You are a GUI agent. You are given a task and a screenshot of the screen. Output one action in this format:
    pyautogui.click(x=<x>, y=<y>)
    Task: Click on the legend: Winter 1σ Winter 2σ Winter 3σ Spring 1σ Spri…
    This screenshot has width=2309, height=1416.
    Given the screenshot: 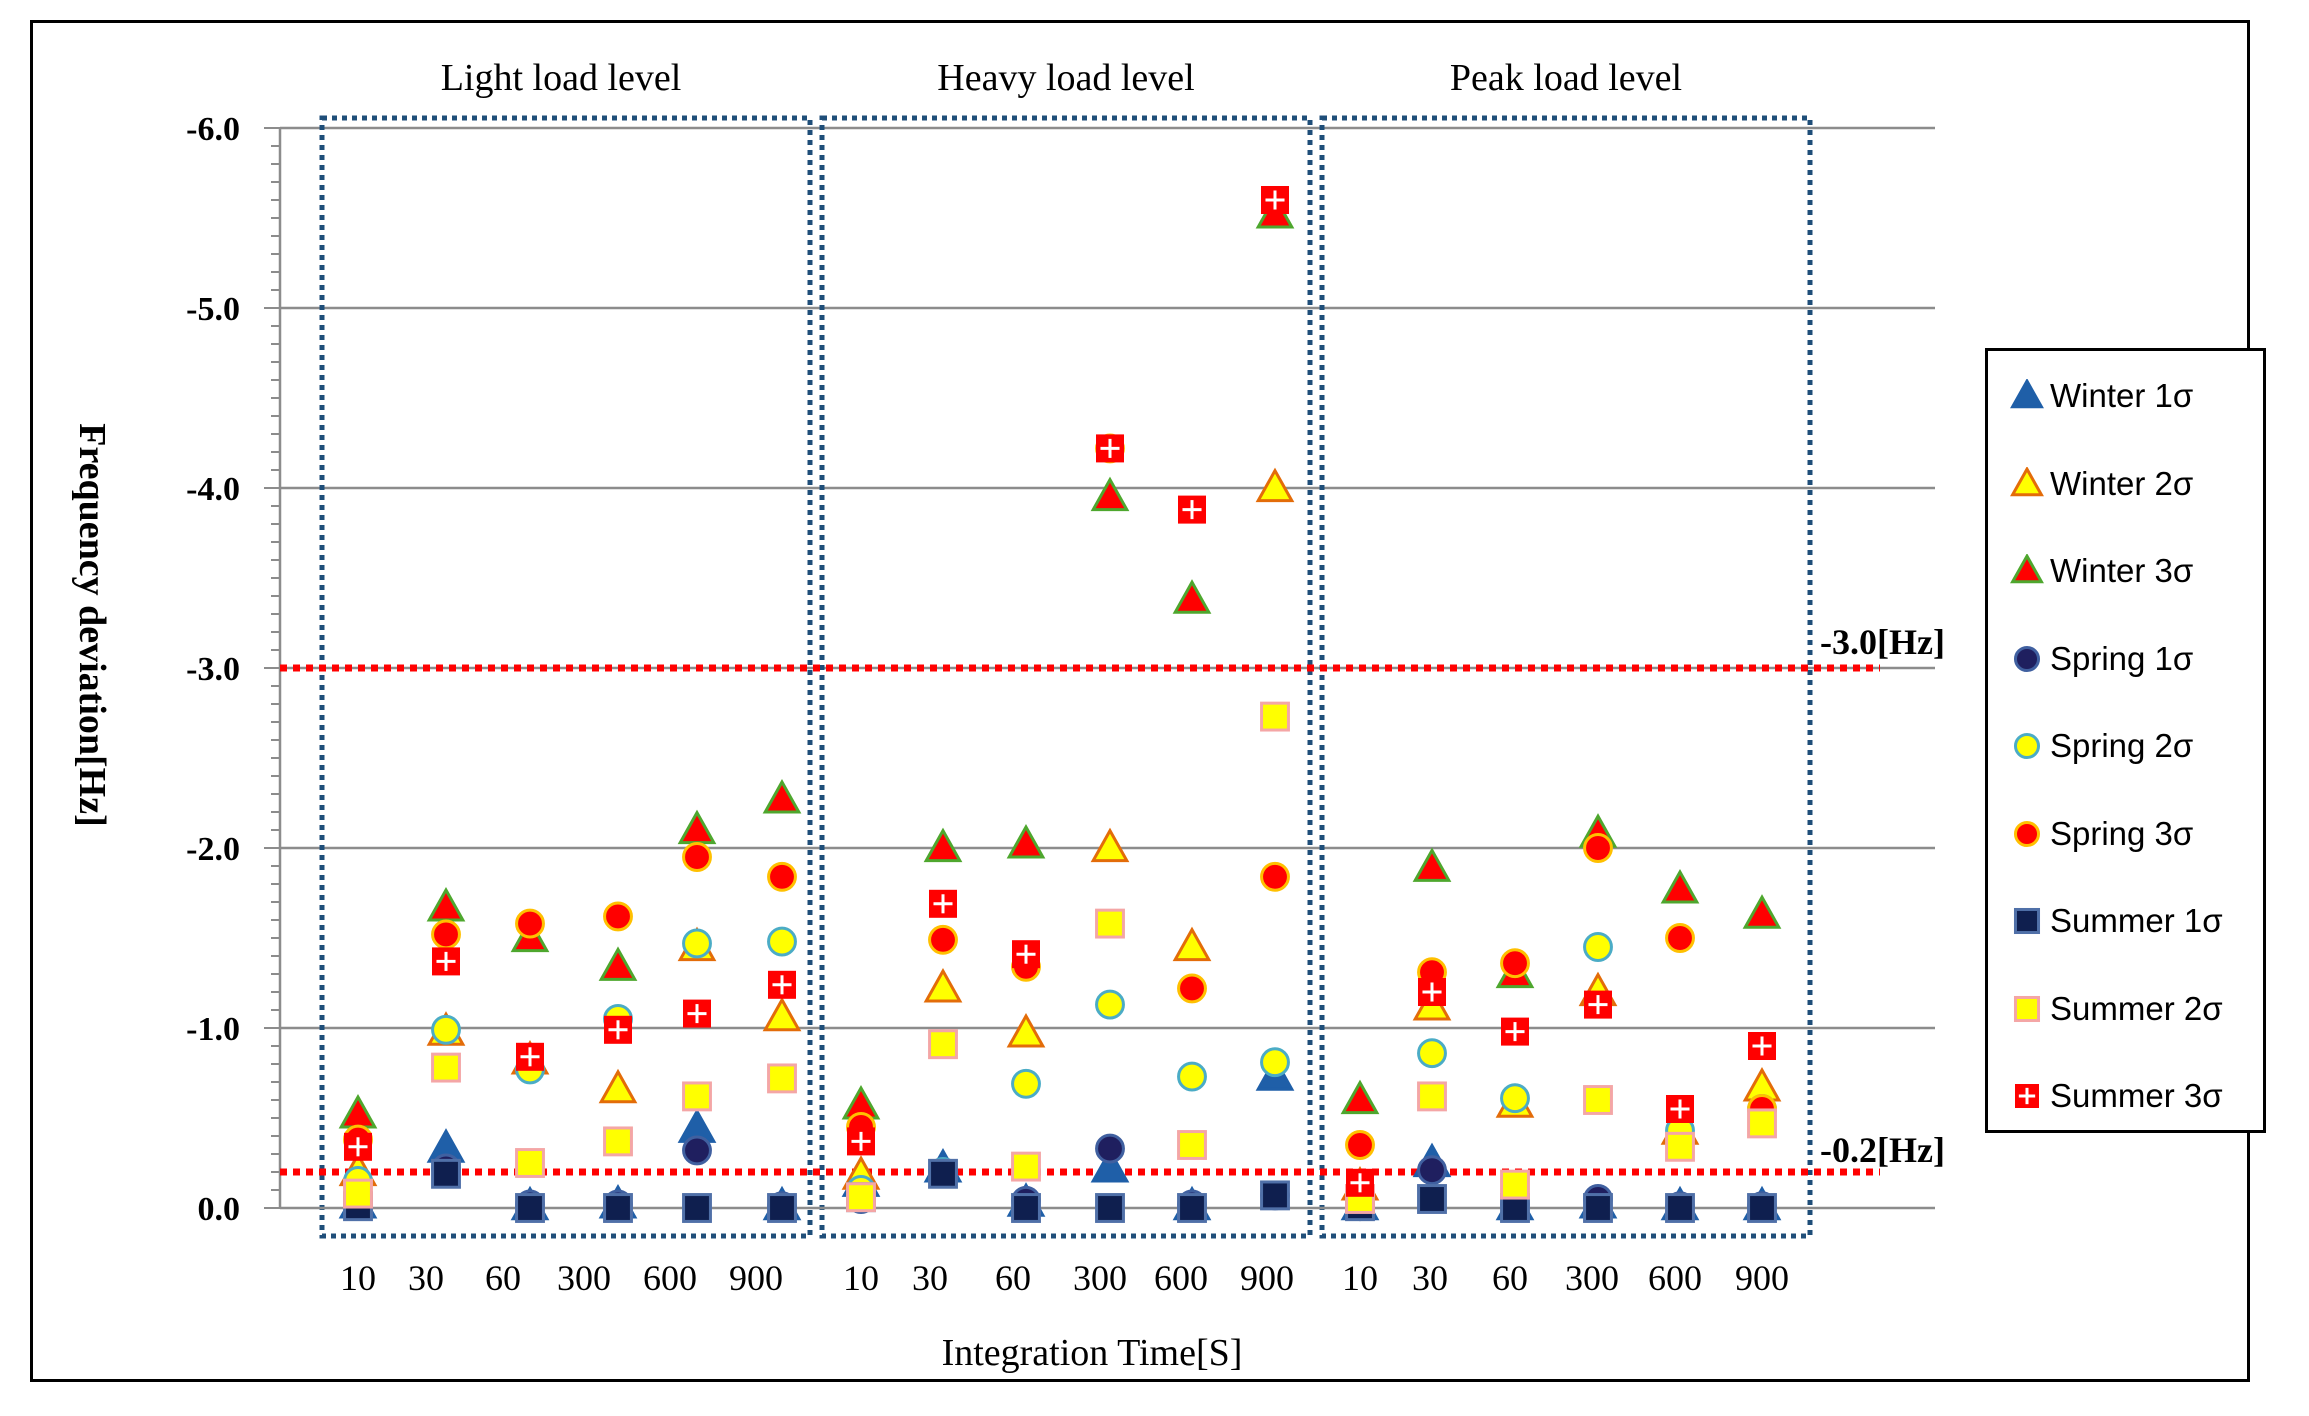 What is the action you would take?
    pyautogui.click(x=2125, y=740)
    